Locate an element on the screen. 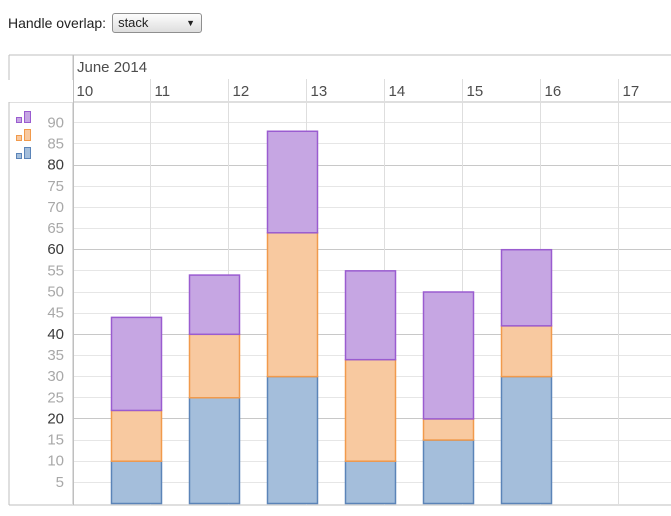 The image size is (671, 516). y-tick-label-5: 5 is located at coordinates (60, 482).